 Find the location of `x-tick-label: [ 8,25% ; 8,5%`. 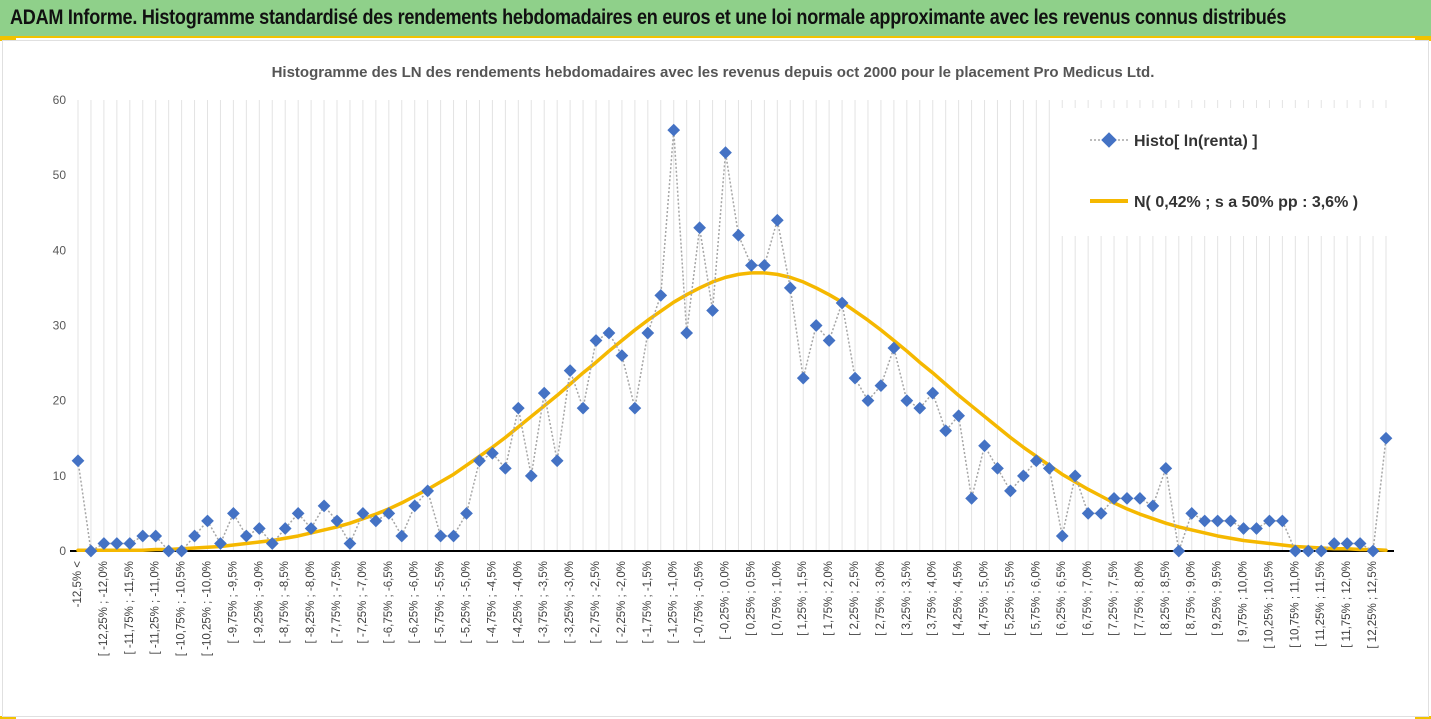

x-tick-label: [ 8,25% ; 8,5% is located at coordinates (1166, 598).